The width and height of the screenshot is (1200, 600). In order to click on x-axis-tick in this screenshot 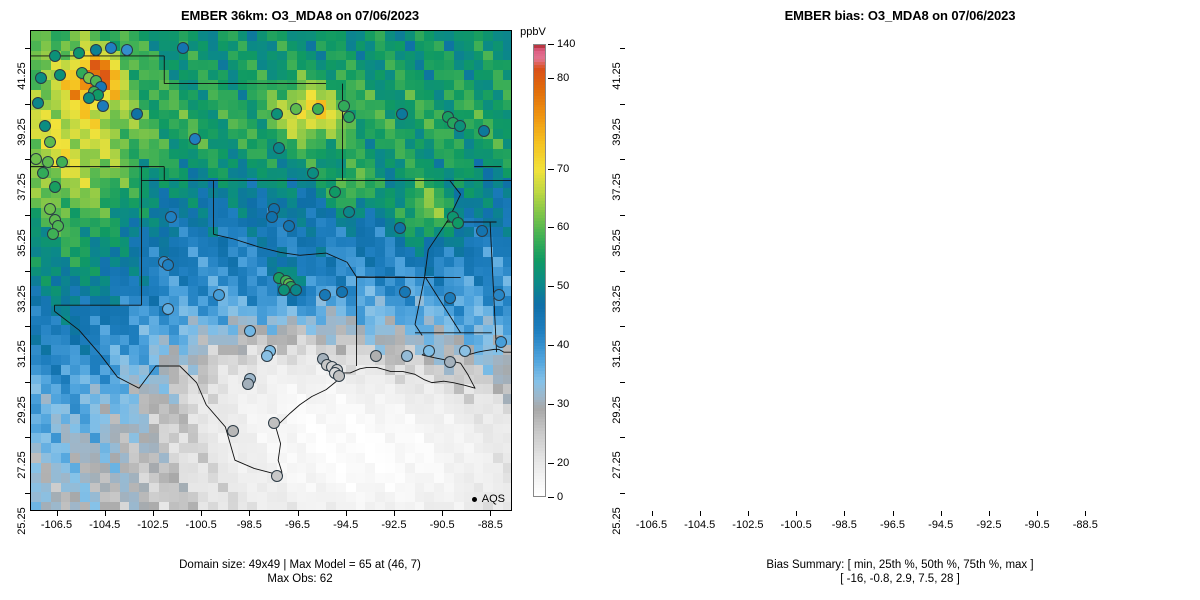, I will do `click(1086, 513)`.